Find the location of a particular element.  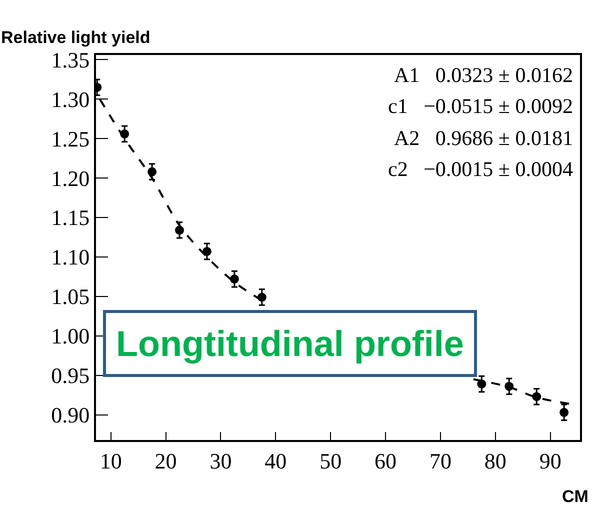

y-tick-label: 0.95 is located at coordinates (70, 375).